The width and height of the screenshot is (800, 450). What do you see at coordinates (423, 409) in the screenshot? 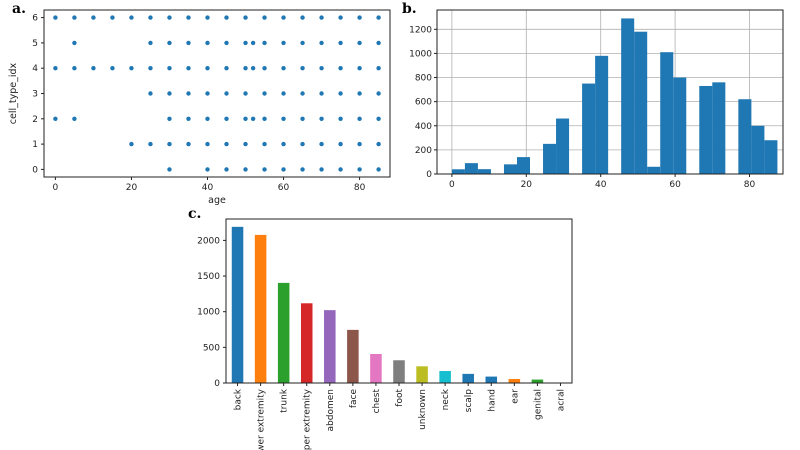
I see `x-tick-label: unknown` at bounding box center [423, 409].